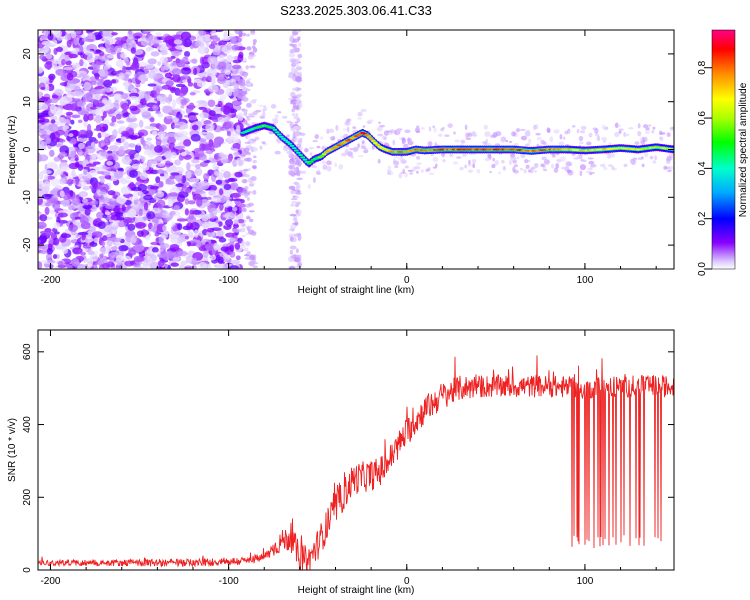 The height and width of the screenshot is (600, 750). What do you see at coordinates (702, 67) in the screenshot?
I see `colorbar-tick-label: 0.8` at bounding box center [702, 67].